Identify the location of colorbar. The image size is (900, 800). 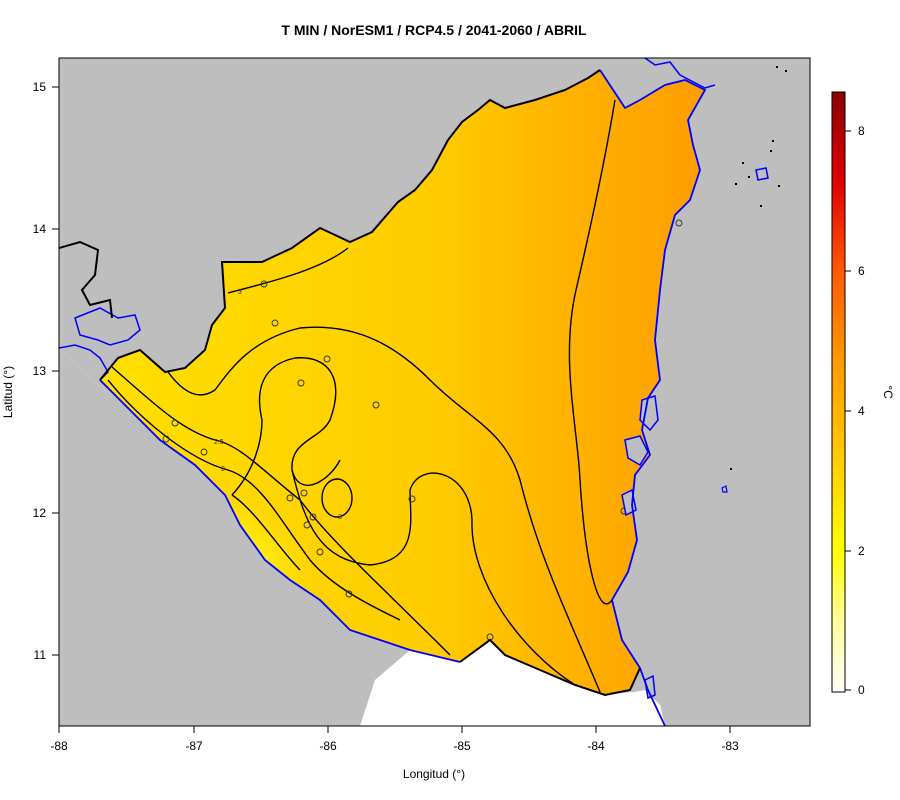
(838, 392).